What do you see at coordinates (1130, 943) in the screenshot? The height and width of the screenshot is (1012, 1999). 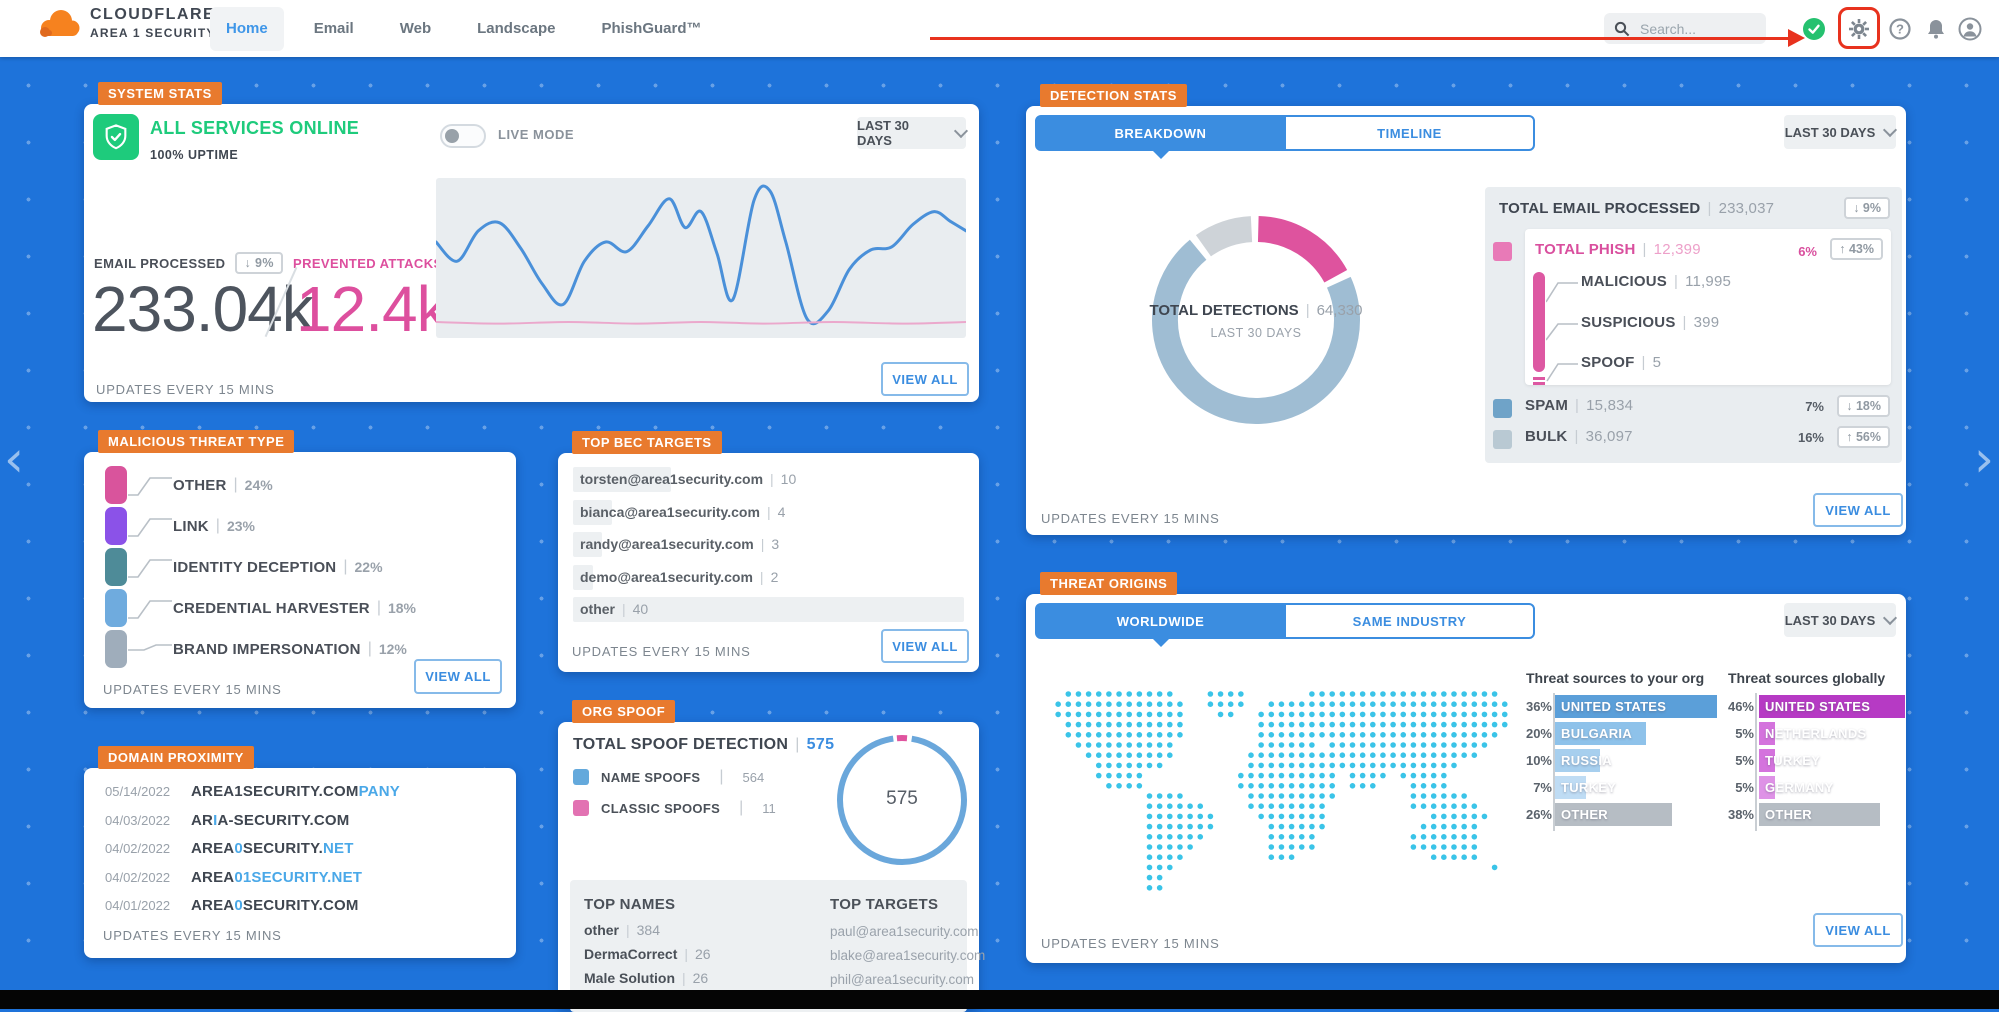 I see `updates-note: UPDATES EVERY 15 MINS` at bounding box center [1130, 943].